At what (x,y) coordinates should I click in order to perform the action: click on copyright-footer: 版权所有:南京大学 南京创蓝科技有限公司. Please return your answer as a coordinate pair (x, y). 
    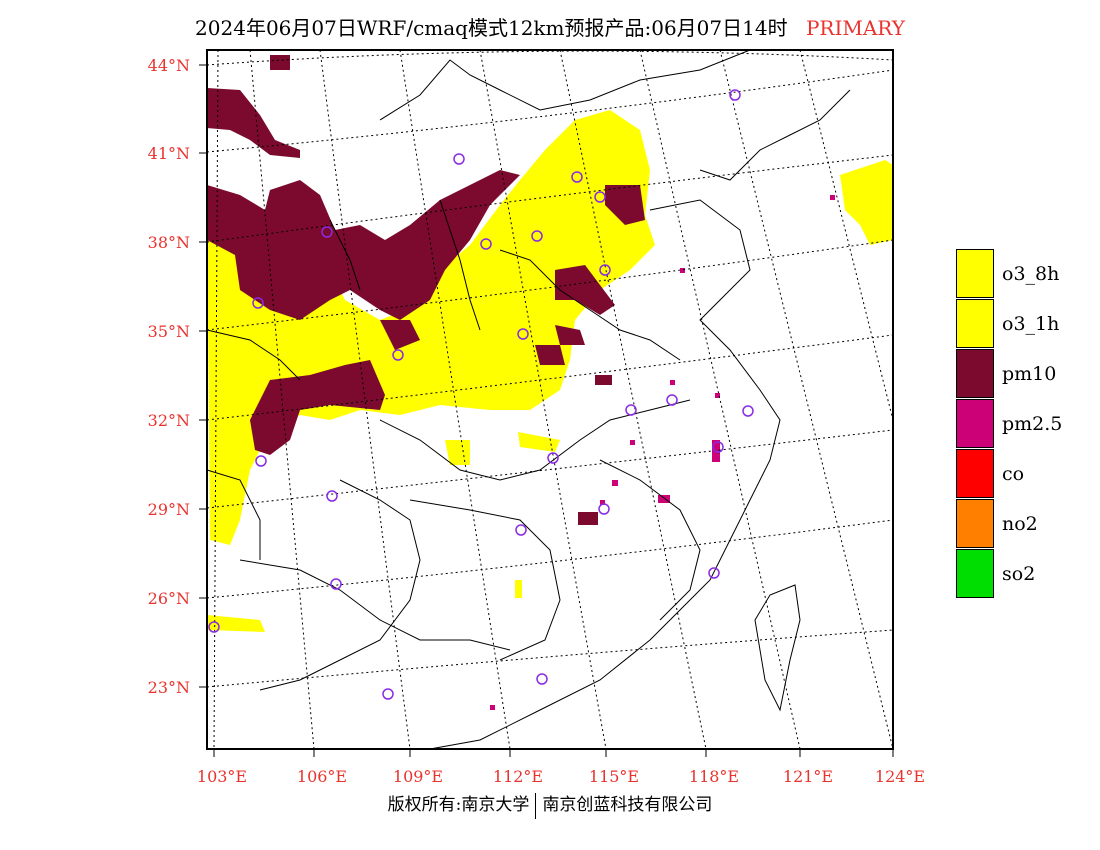
    Looking at the image, I should click on (550, 804).